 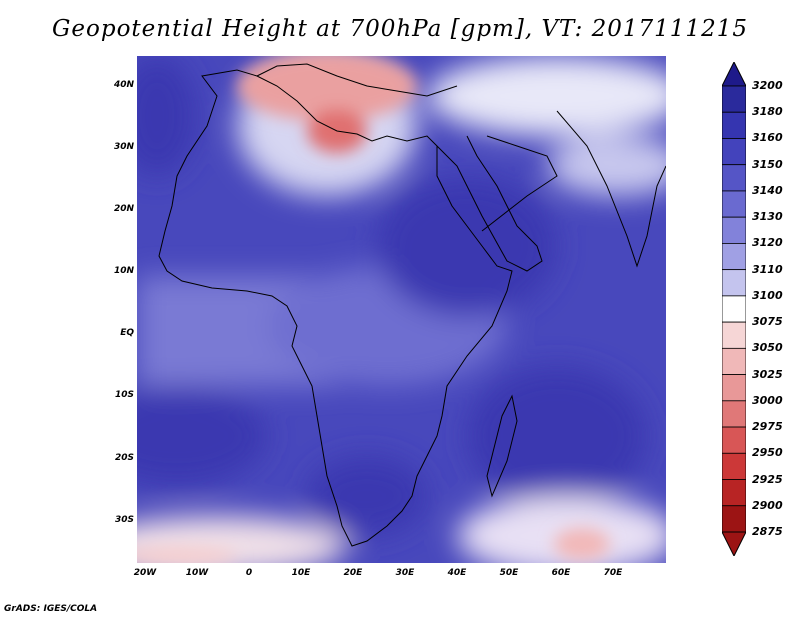 I want to click on colorbar-label: 3140, so click(x=767, y=190).